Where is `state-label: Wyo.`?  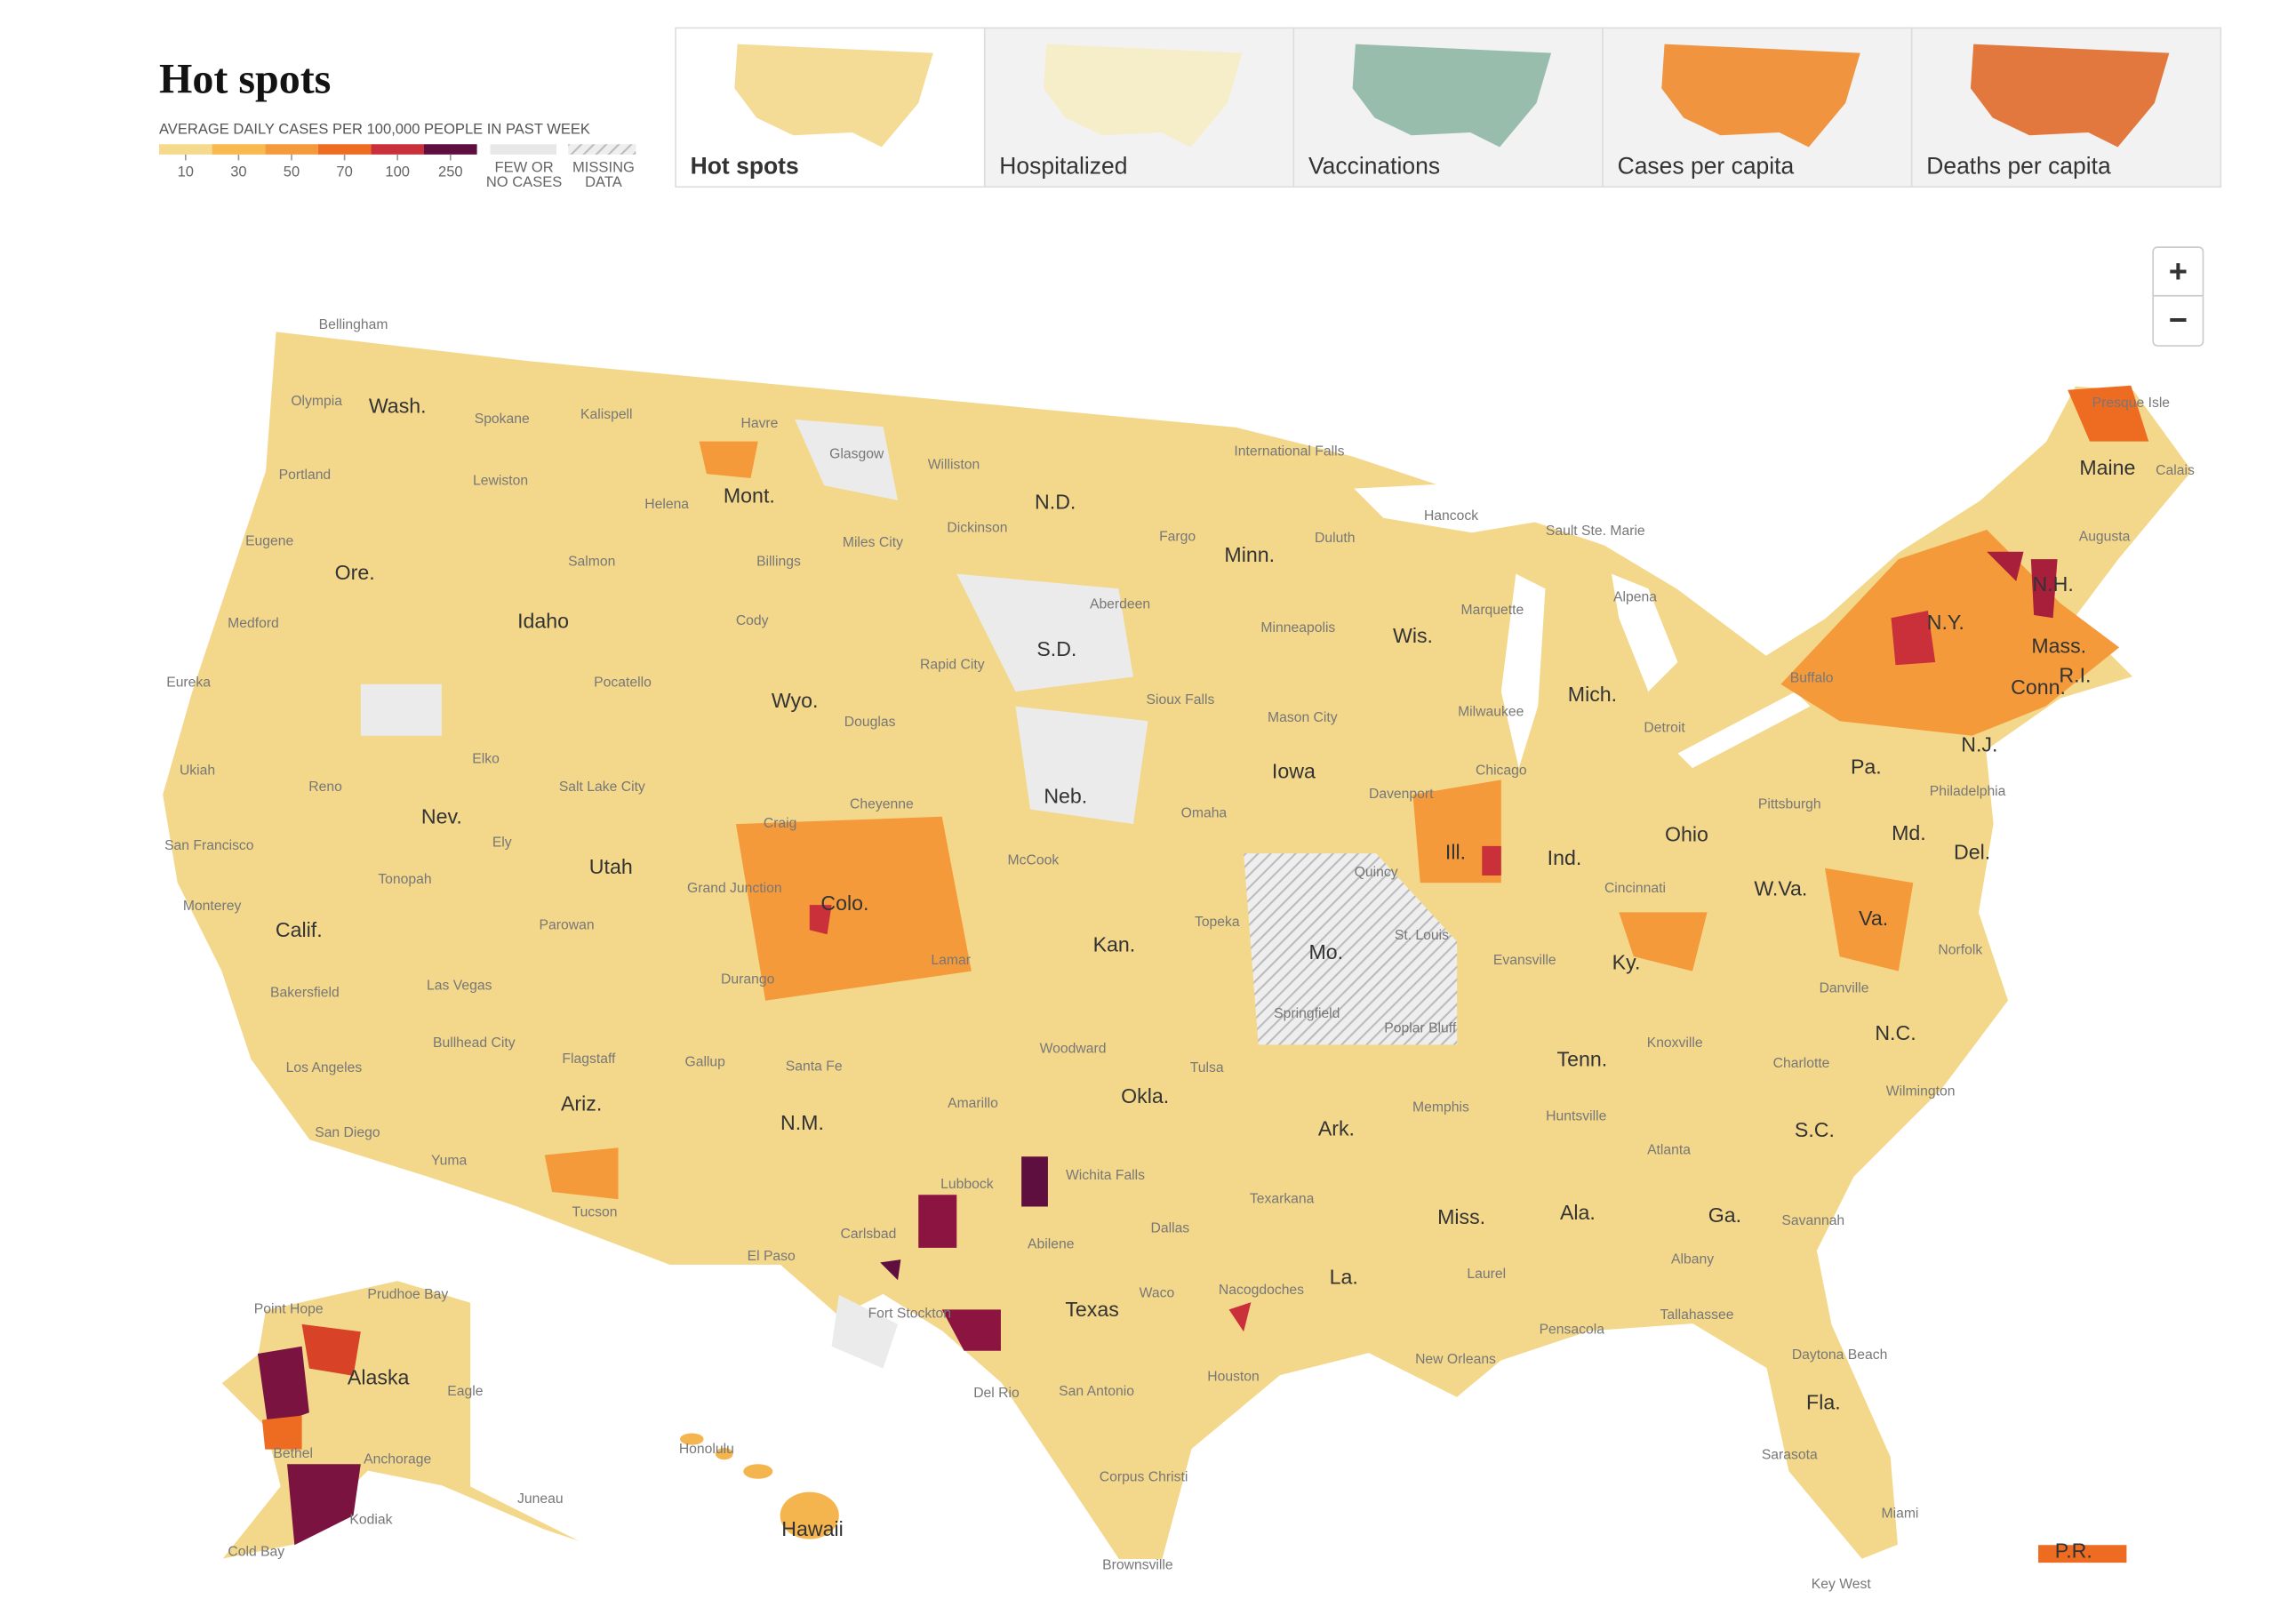
state-label: Wyo. is located at coordinates (795, 700).